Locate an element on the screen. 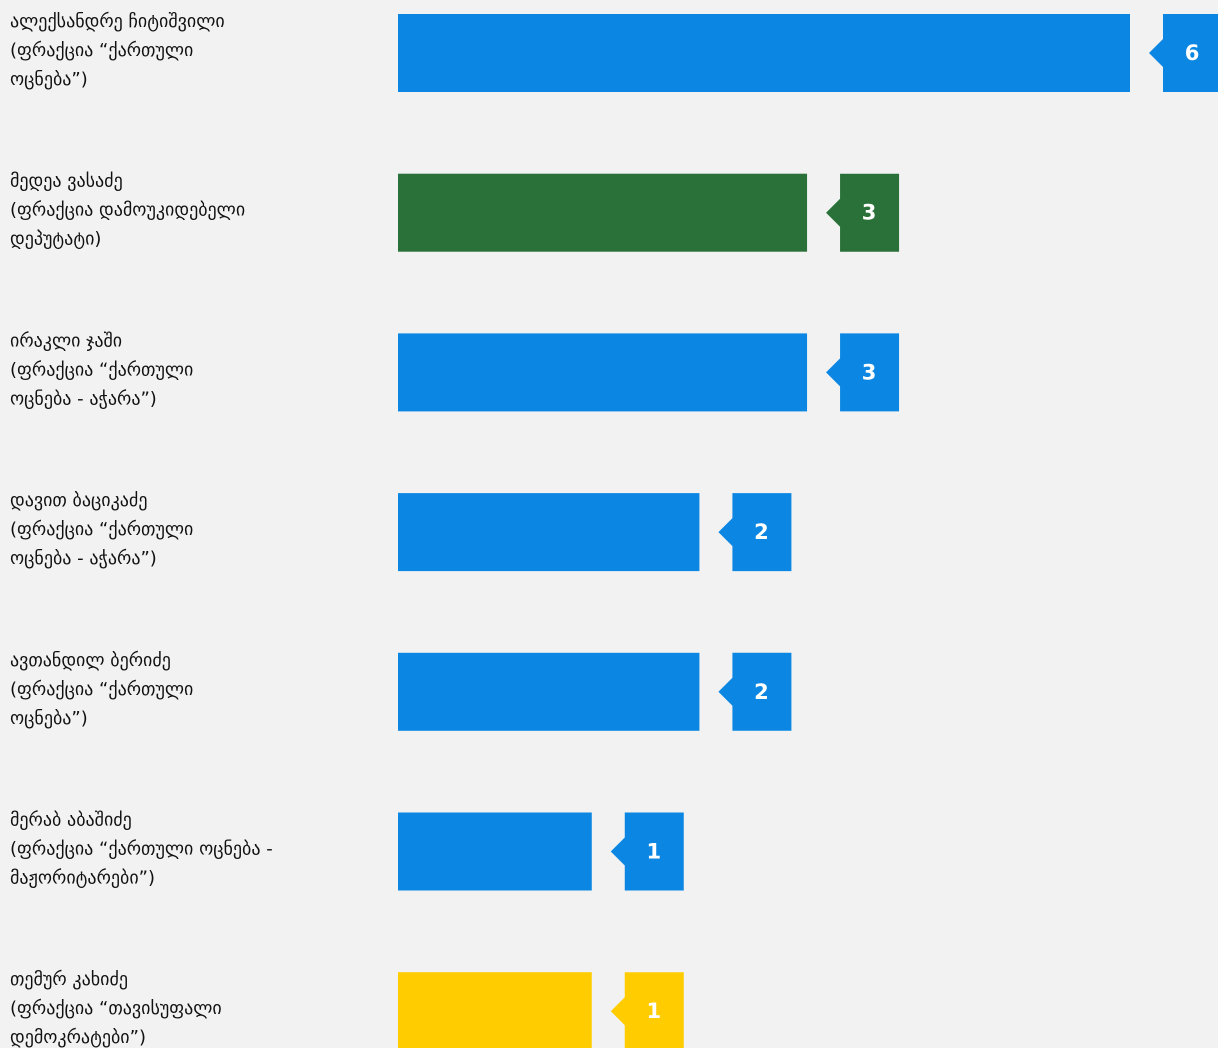  category-label: ირაკლი ჯაში is located at coordinates (66, 340).